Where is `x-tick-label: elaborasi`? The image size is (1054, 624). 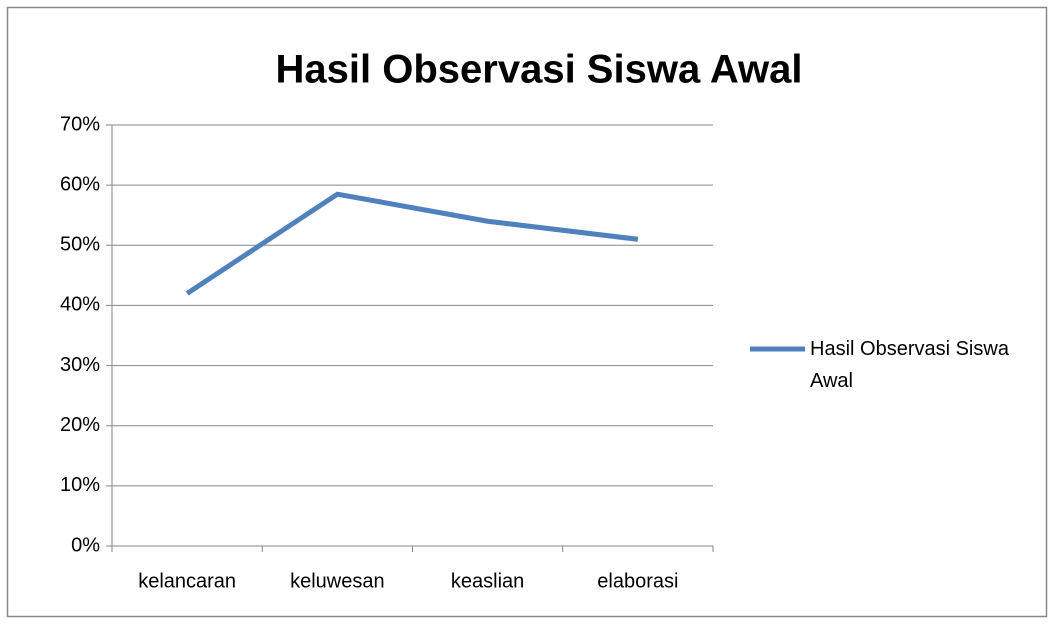 x-tick-label: elaborasi is located at coordinates (637, 581).